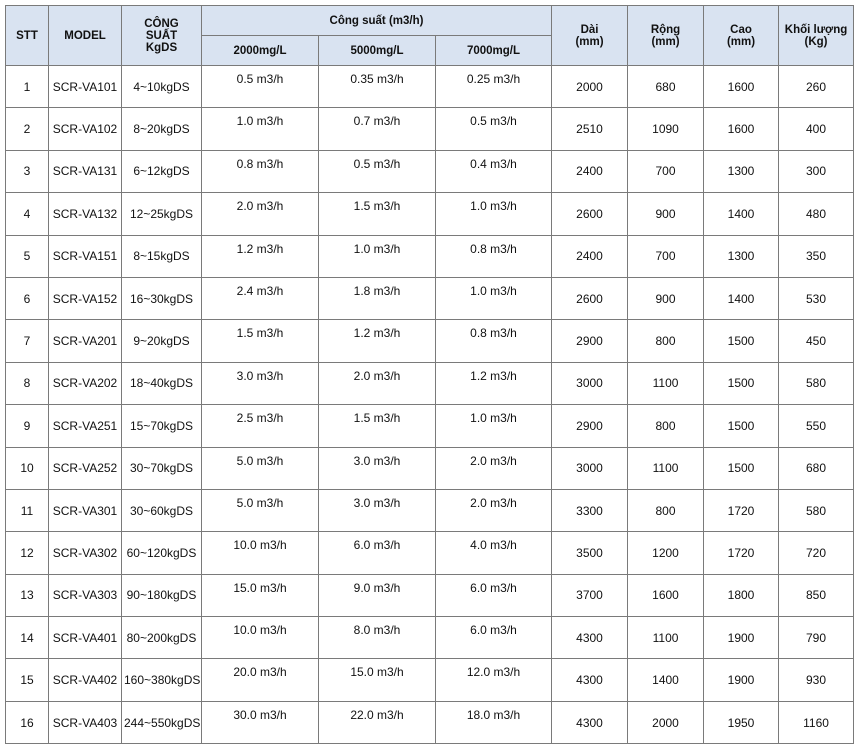 Image resolution: width=856 pixels, height=744 pixels. Describe the element at coordinates (27, 298) in the screenshot. I see `table-cell: 6` at that location.